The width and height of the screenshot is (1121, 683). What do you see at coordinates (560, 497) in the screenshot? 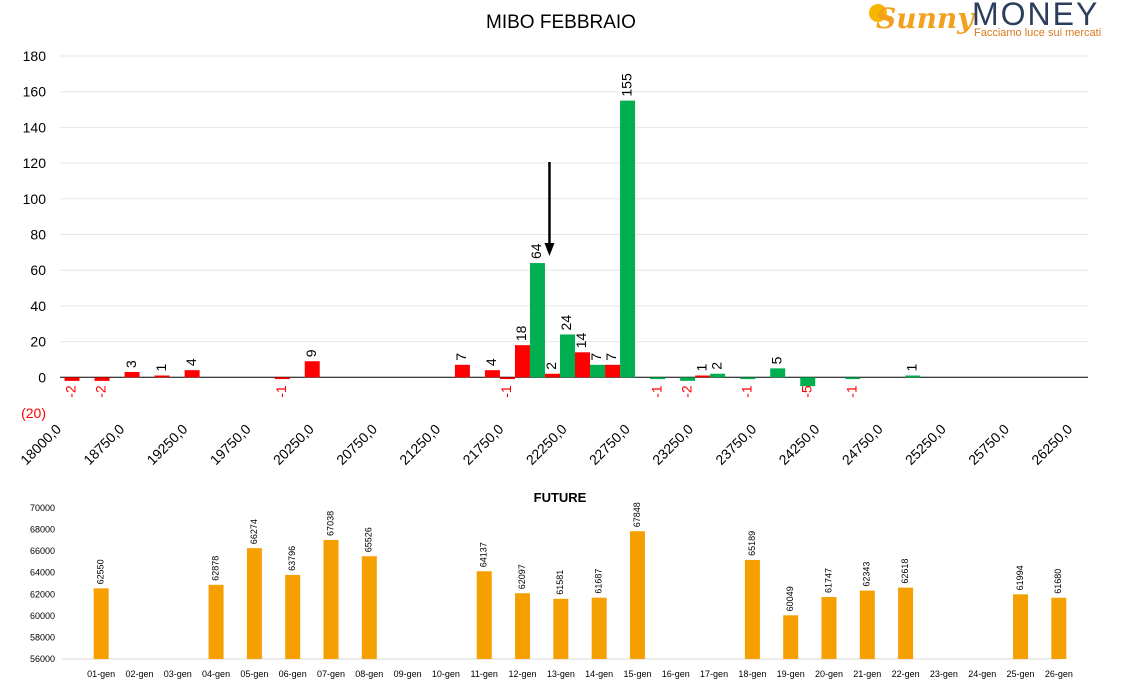
I see `future-chart-title: FUTURE` at bounding box center [560, 497].